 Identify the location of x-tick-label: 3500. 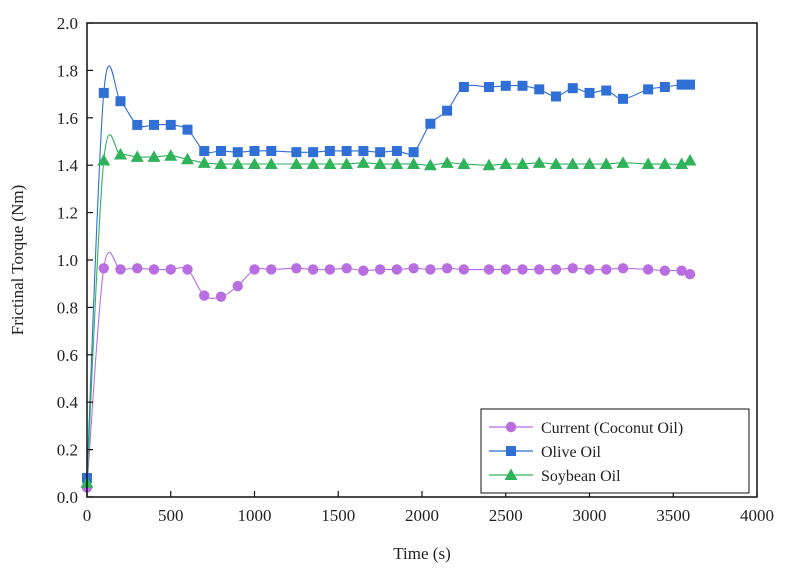
(673, 515).